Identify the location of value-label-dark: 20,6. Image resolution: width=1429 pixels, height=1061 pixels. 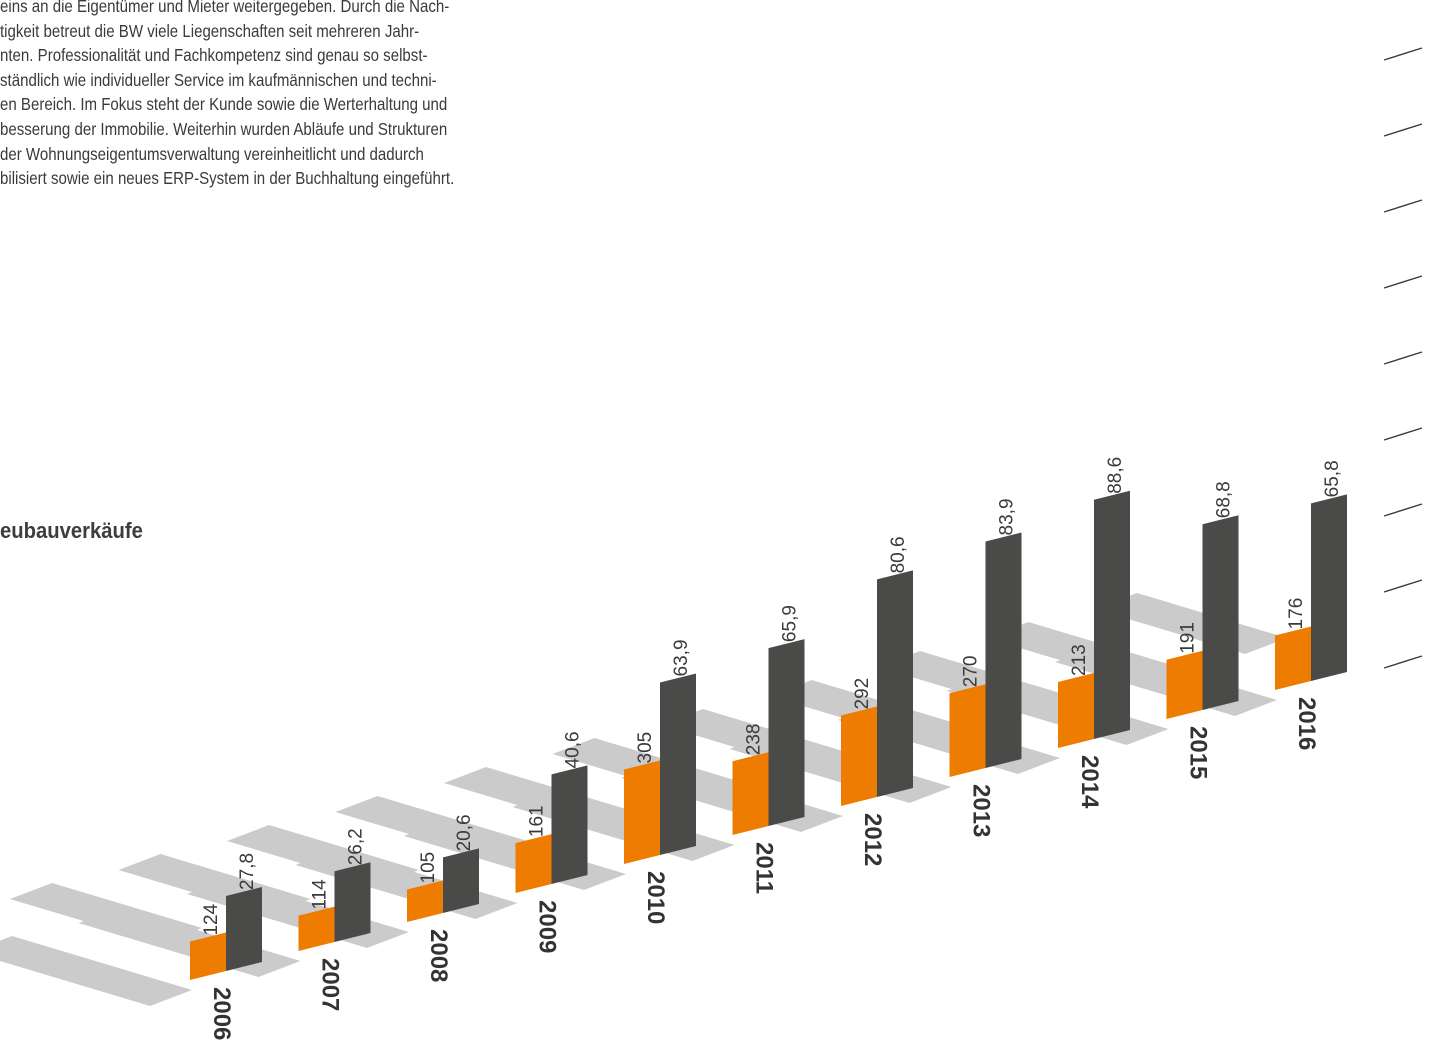
(464, 832).